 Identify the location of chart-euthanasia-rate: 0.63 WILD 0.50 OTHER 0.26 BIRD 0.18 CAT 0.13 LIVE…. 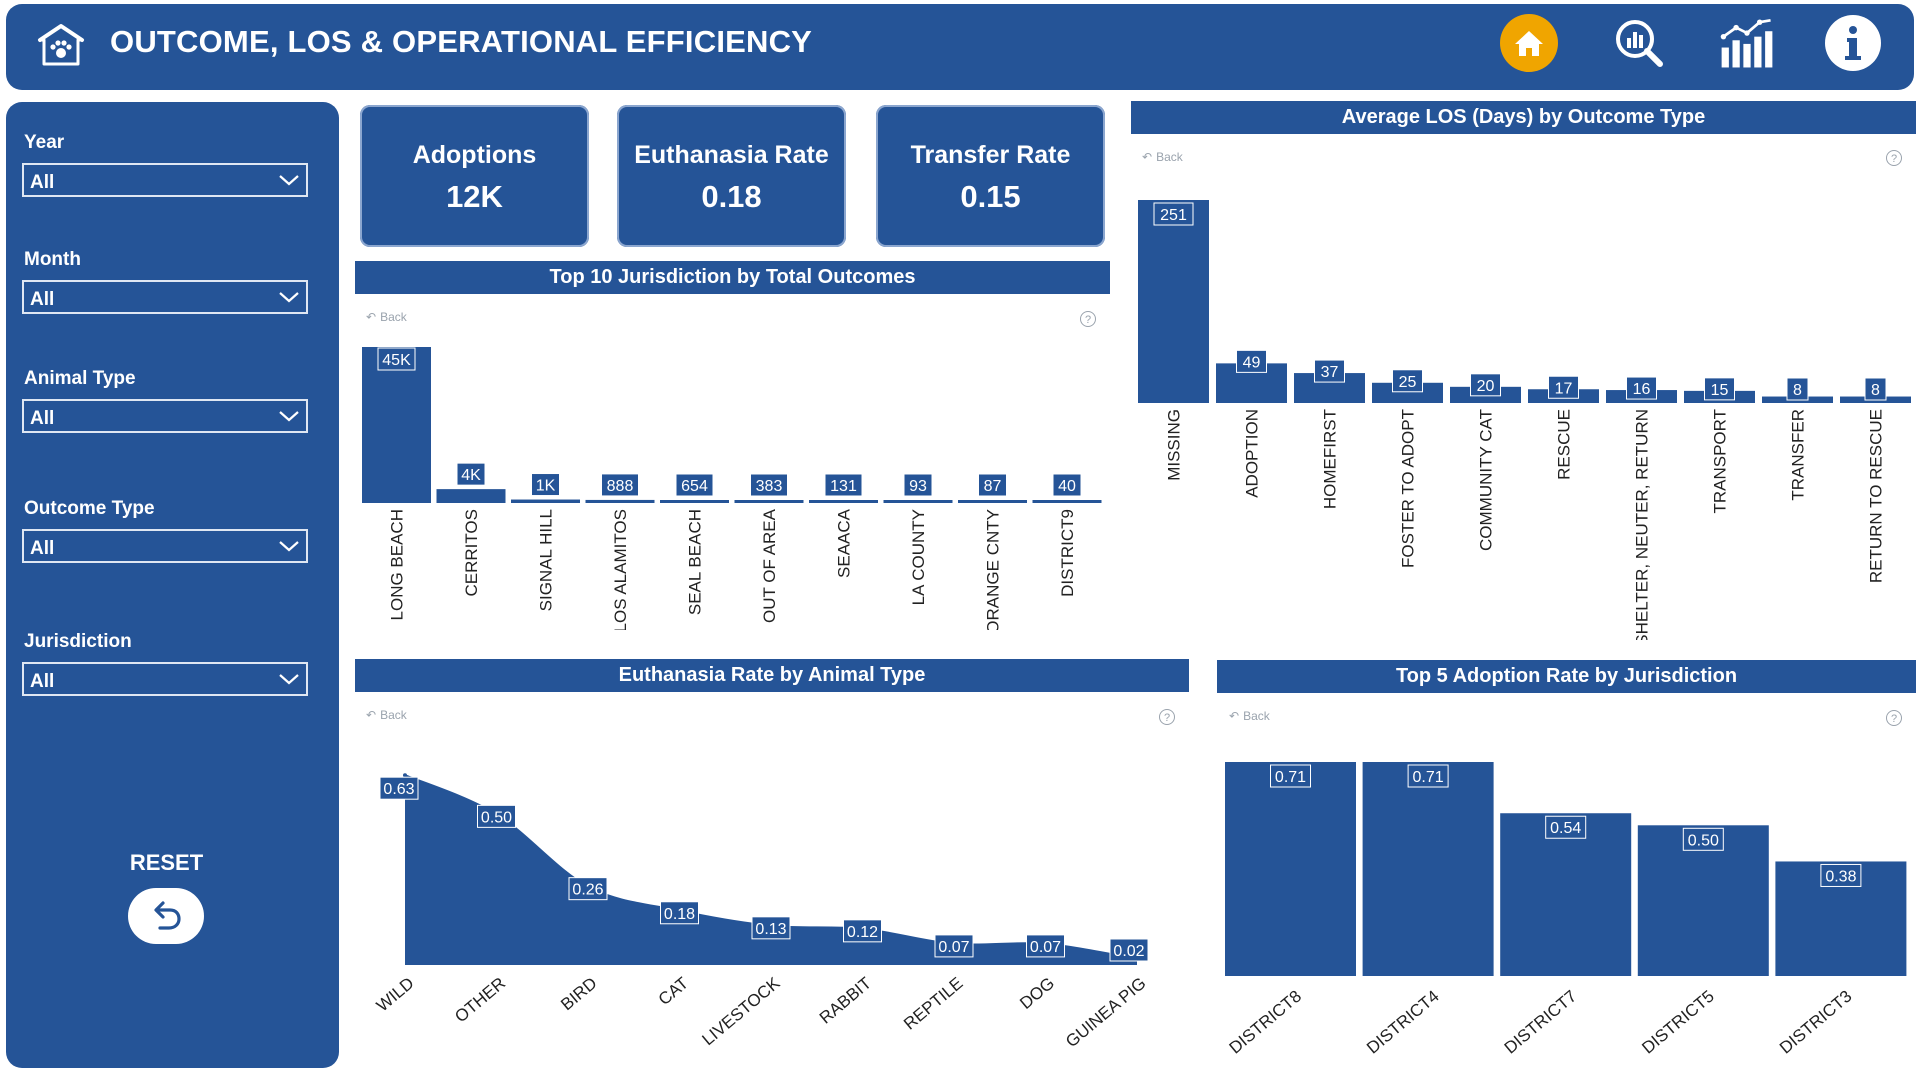
(761, 912).